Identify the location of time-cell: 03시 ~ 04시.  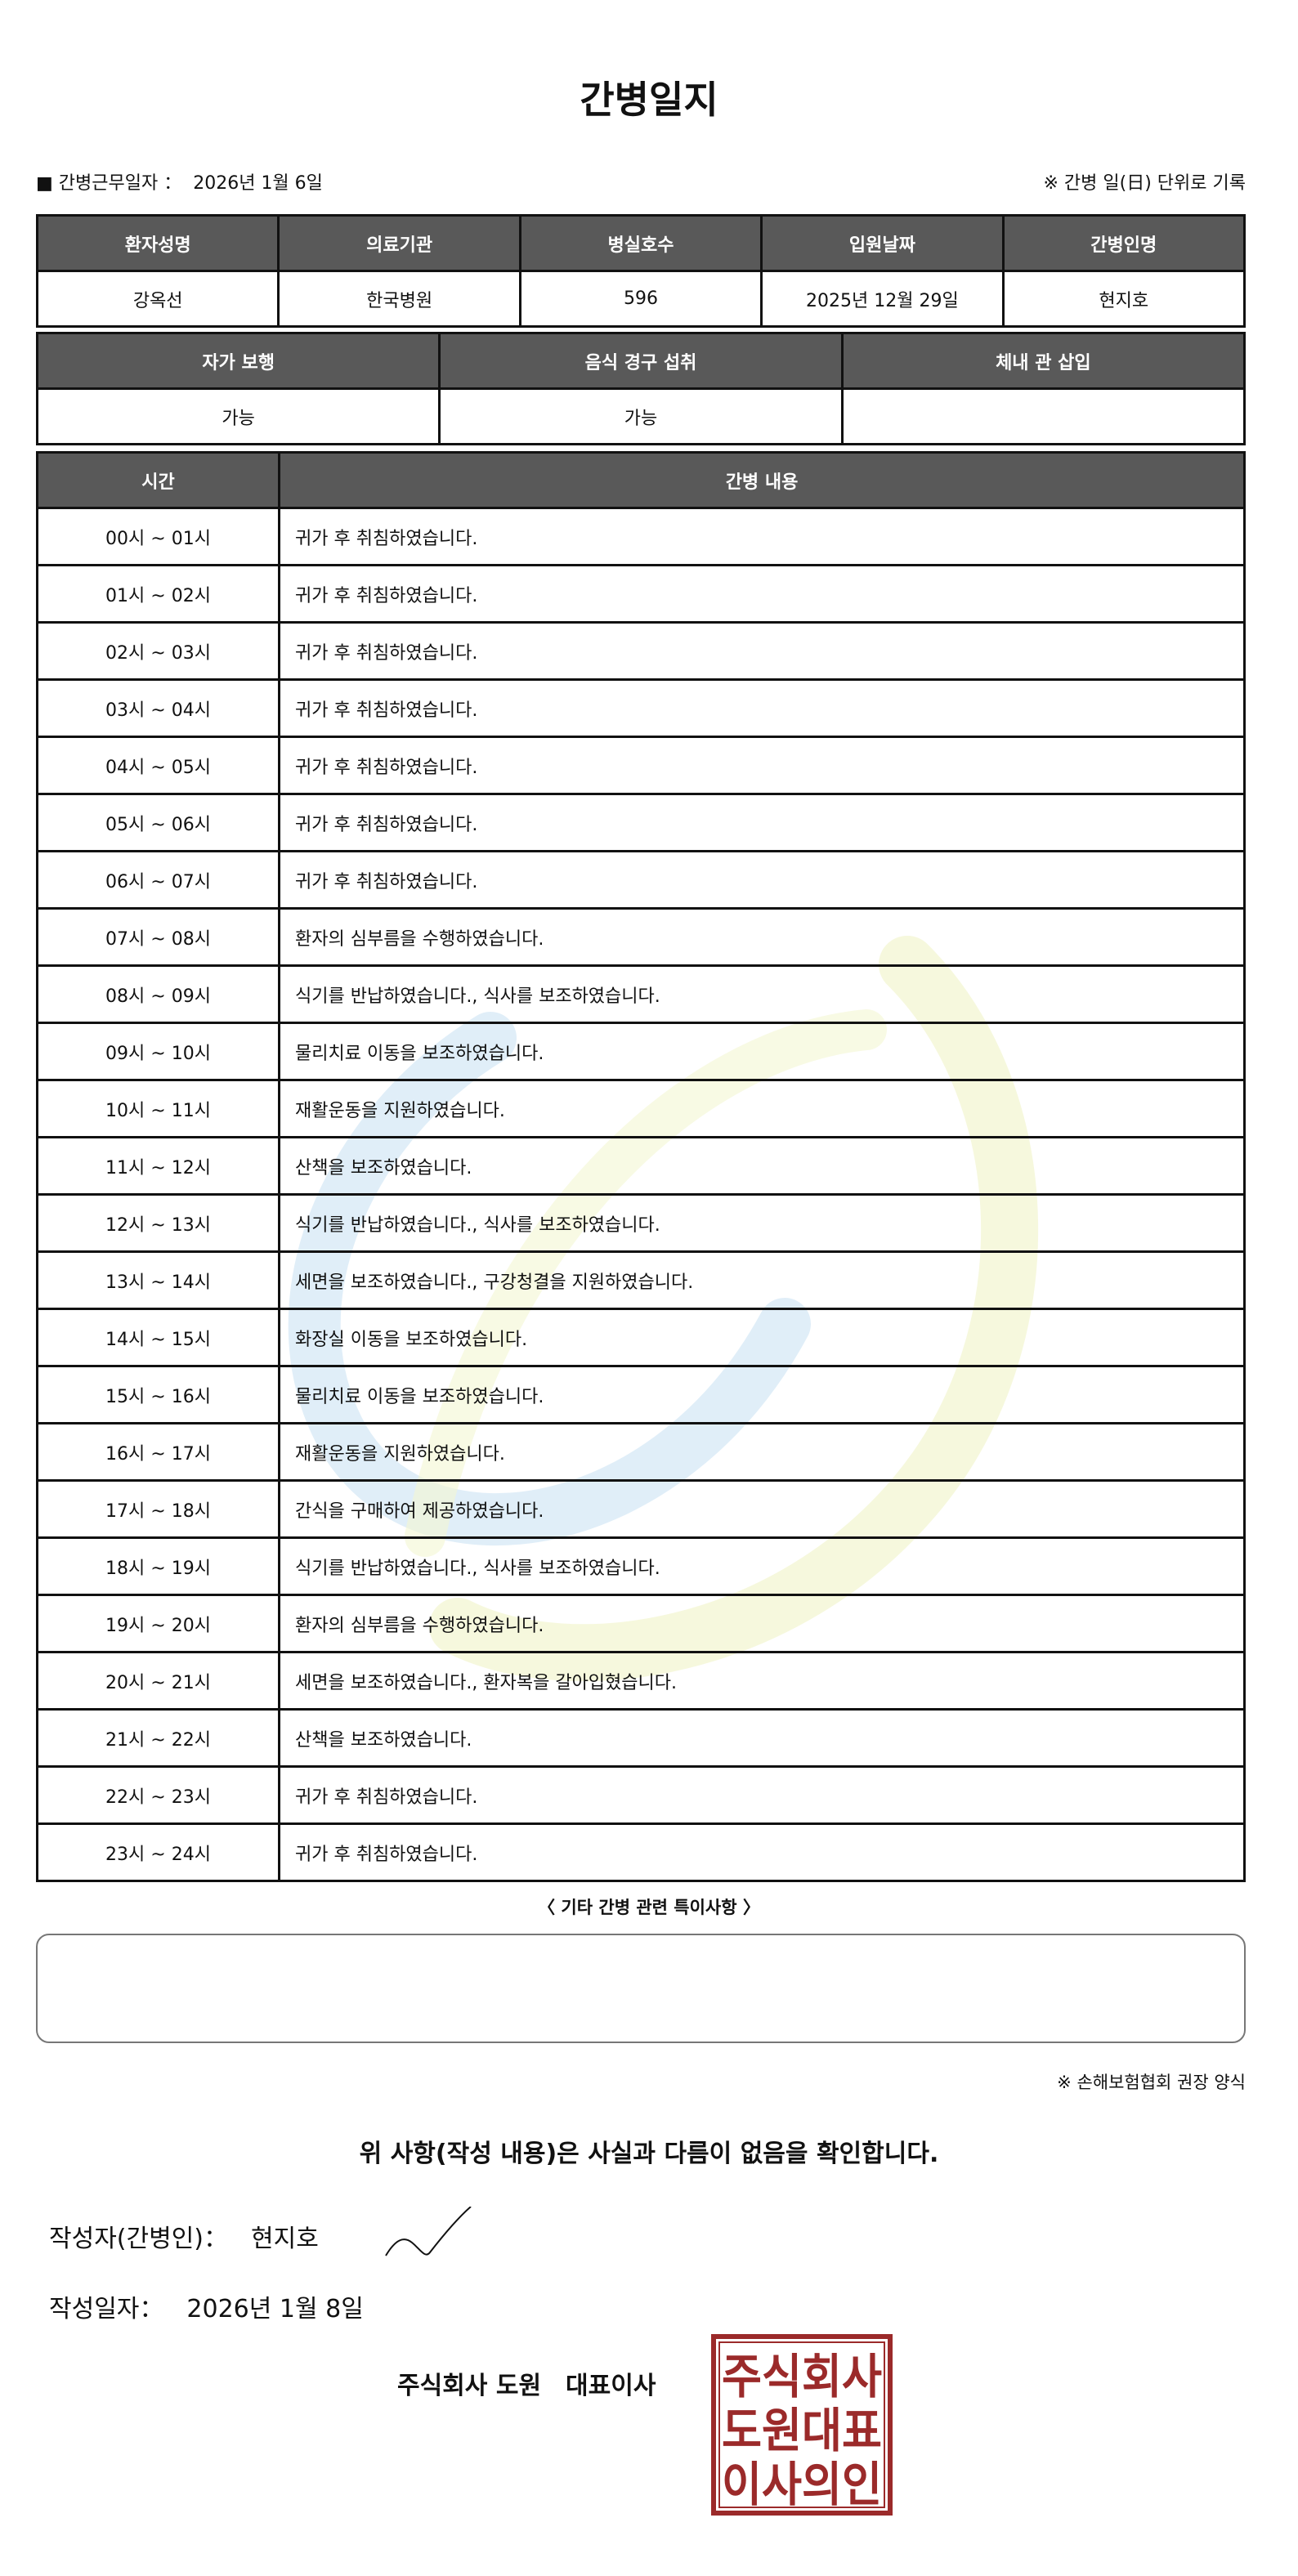
(158, 708).